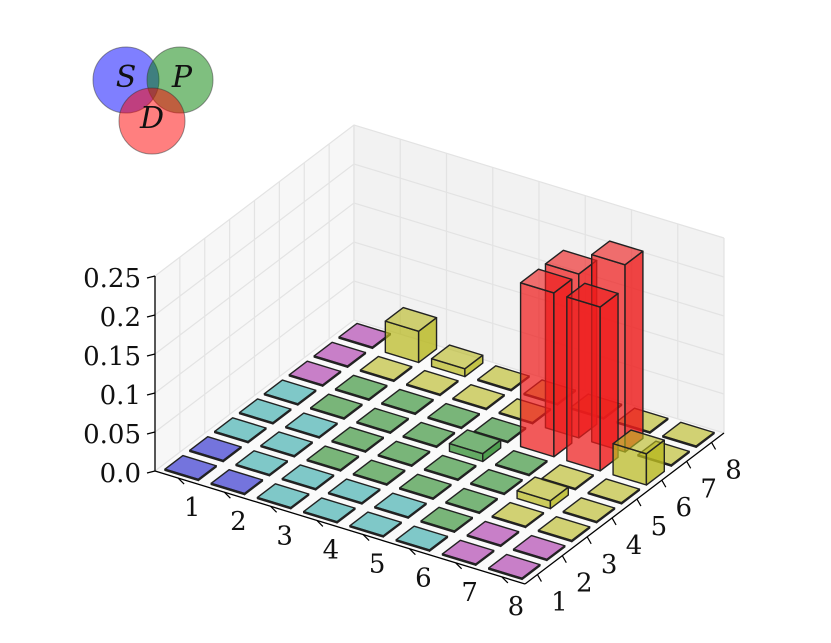 The width and height of the screenshot is (831, 643). Describe the element at coordinates (340, 527) in the screenshot. I see `left-axis-line` at that location.